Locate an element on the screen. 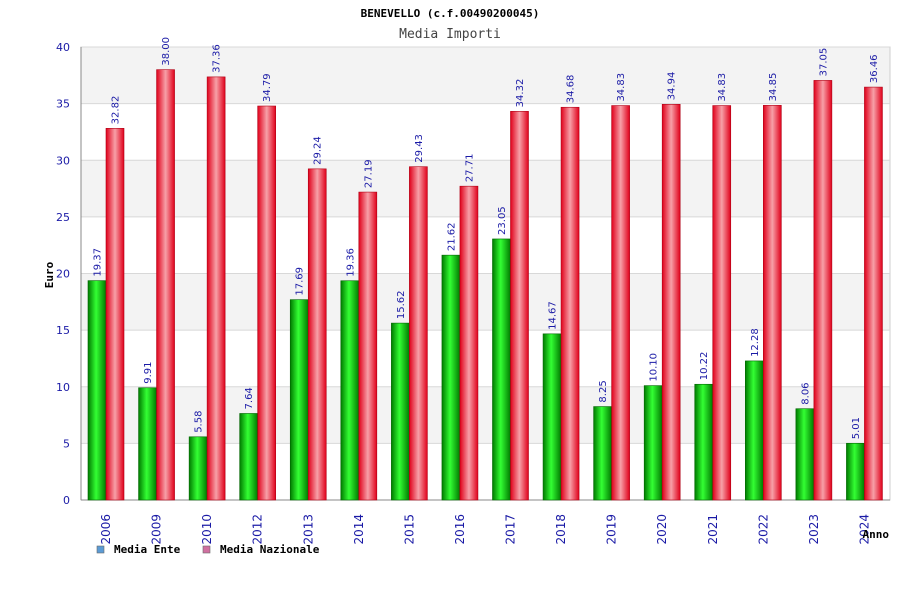 This screenshot has width=900, height=600. y-tick-label: 15 is located at coordinates (63, 330).